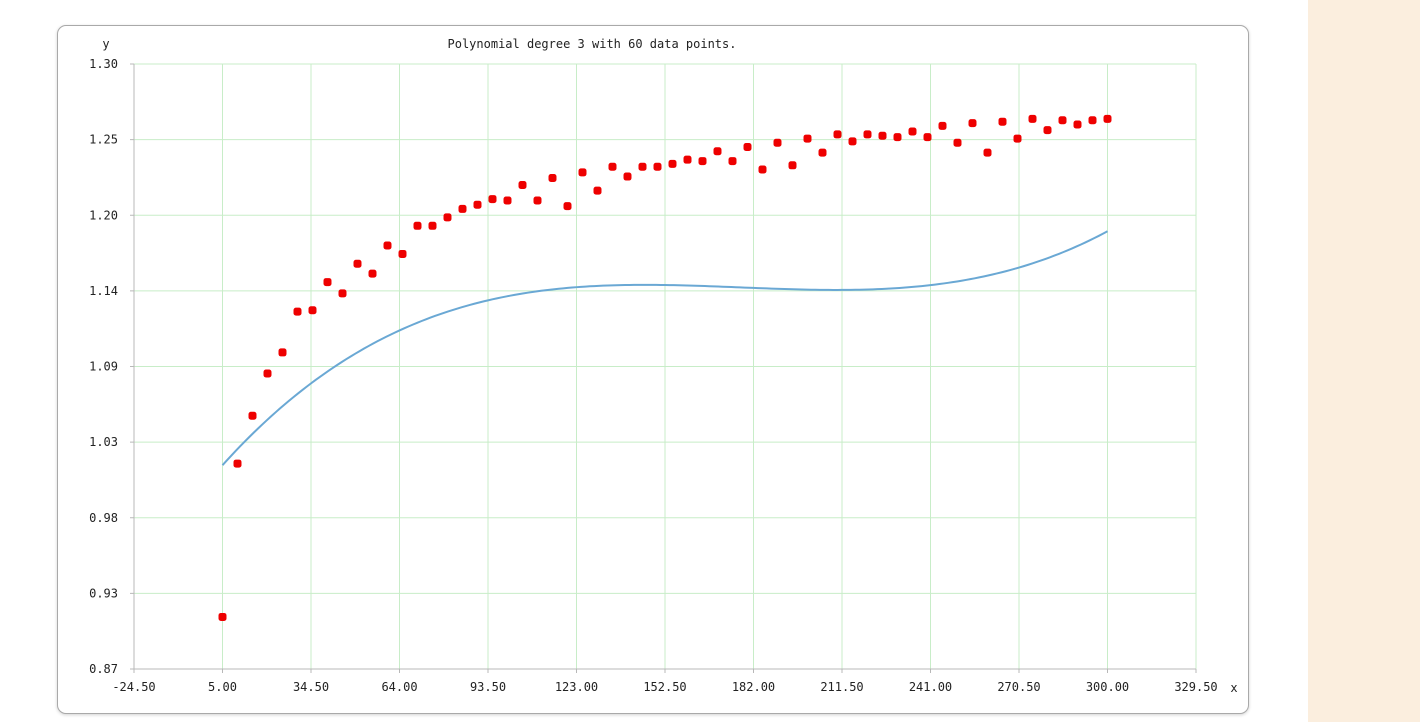  What do you see at coordinates (592, 44) in the screenshot?
I see `chart-title: Polynomial degree 3 with 60 data points.` at bounding box center [592, 44].